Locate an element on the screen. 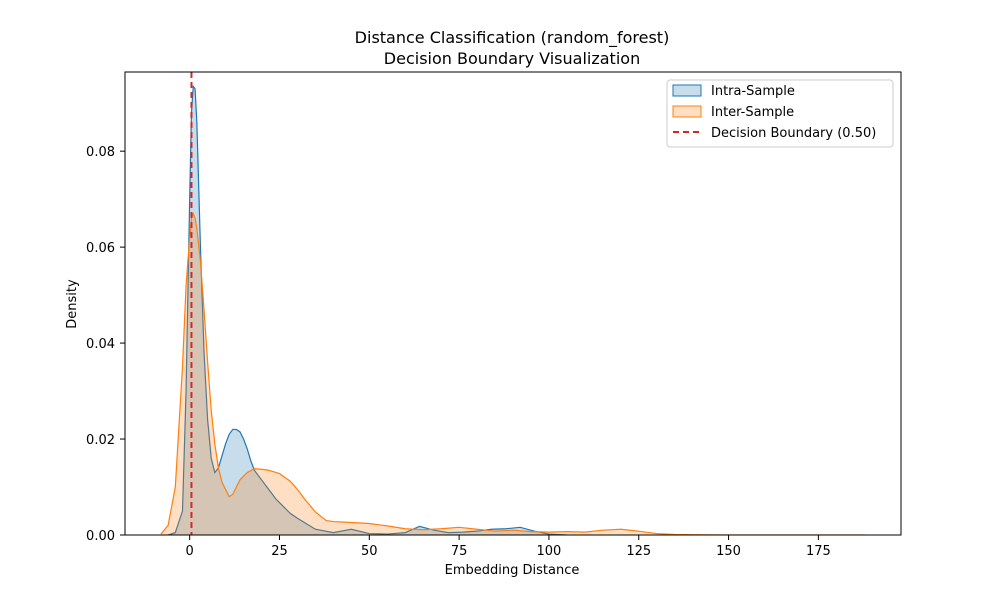  y-tick-label: 0.04 is located at coordinates (100, 344).